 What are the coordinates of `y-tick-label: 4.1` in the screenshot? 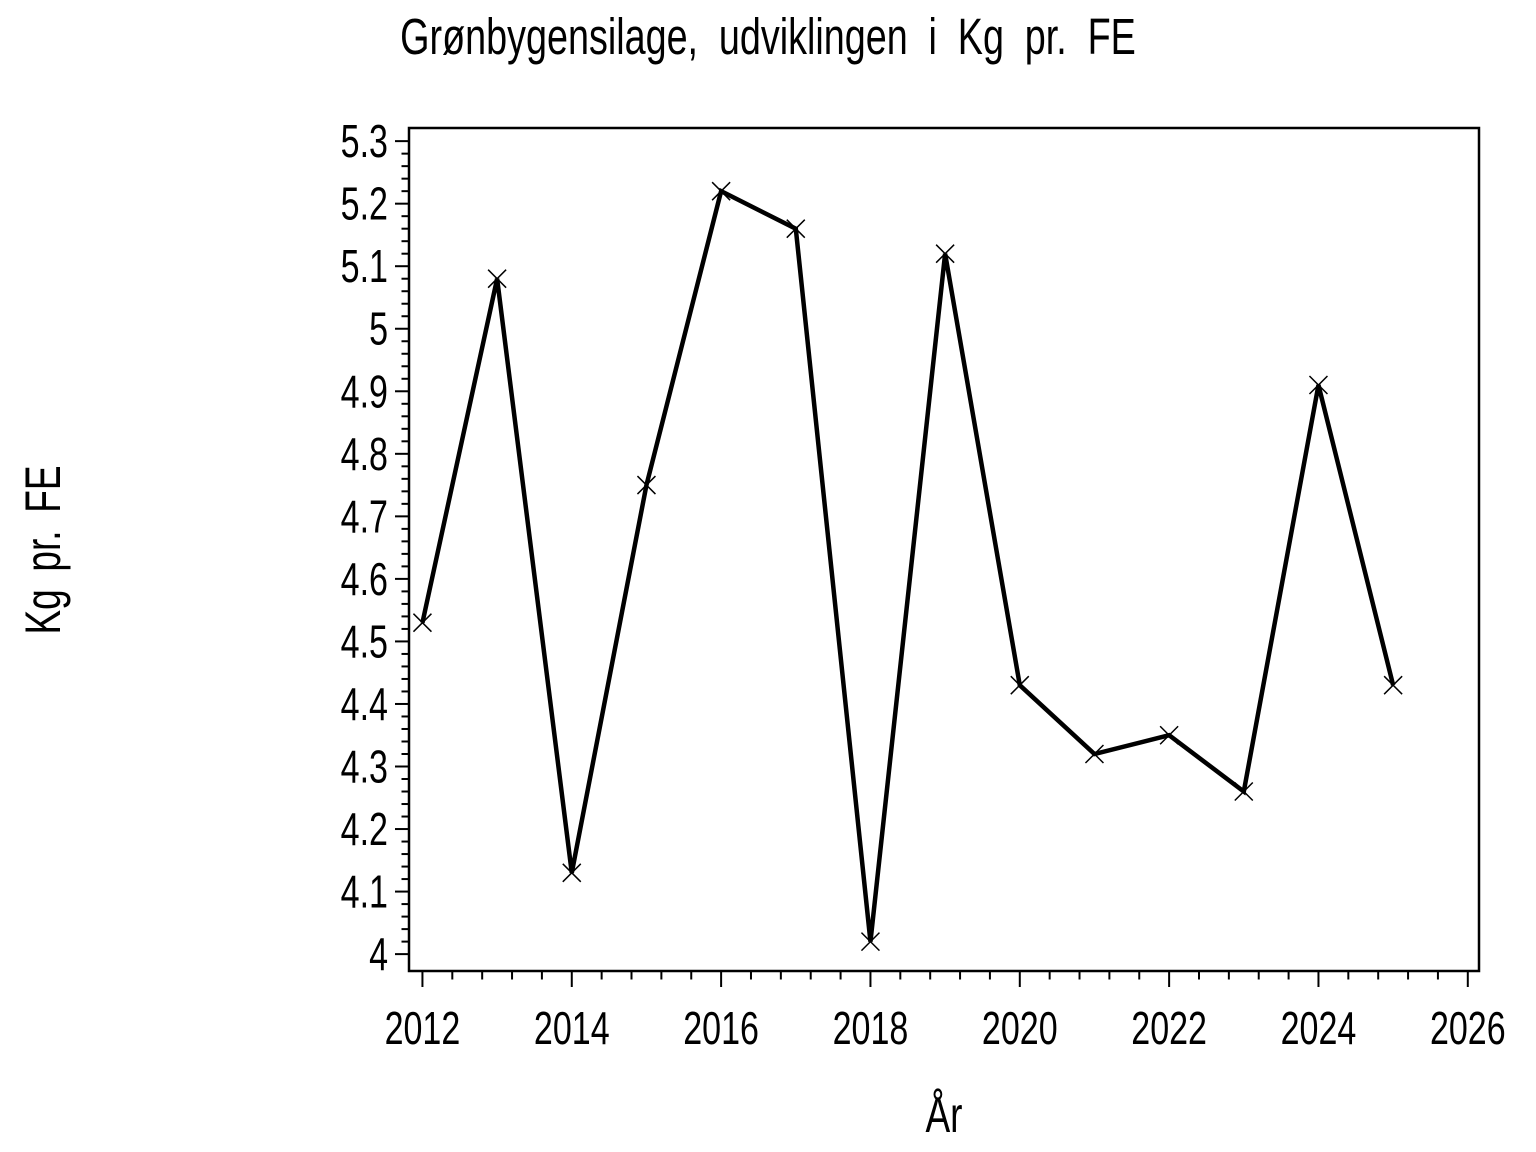 It's located at (364, 892).